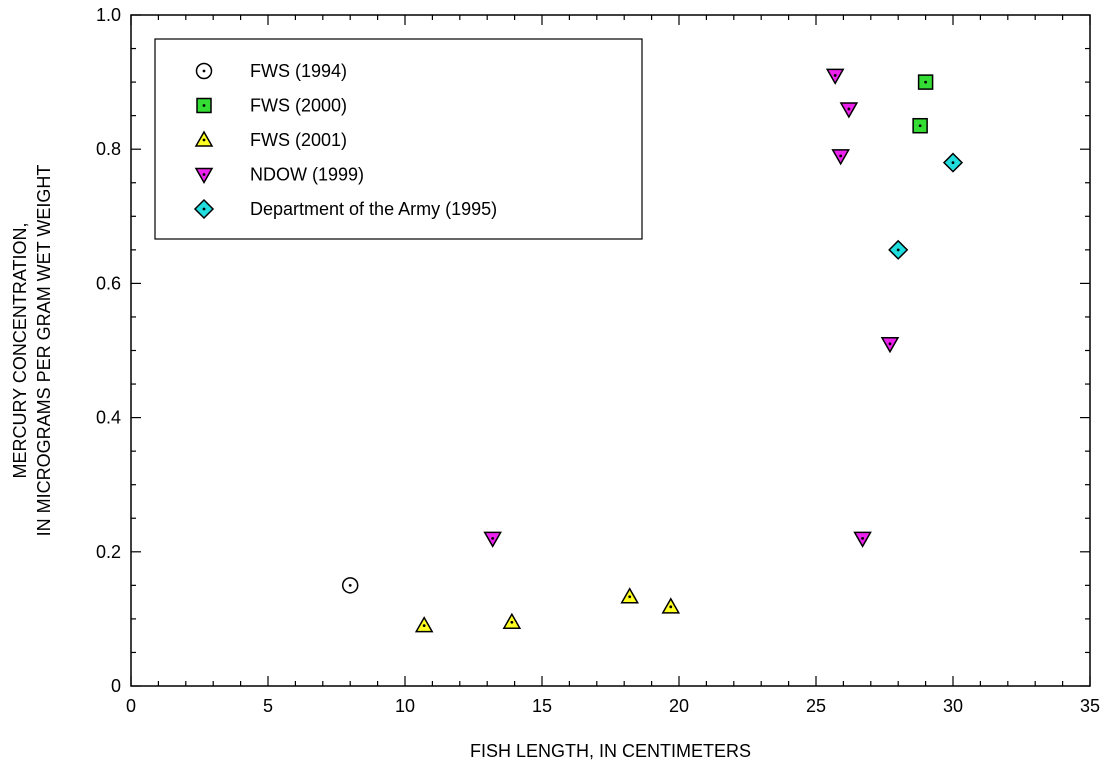 The image size is (1106, 763). I want to click on y-tick-label: 0.4, so click(108, 418).